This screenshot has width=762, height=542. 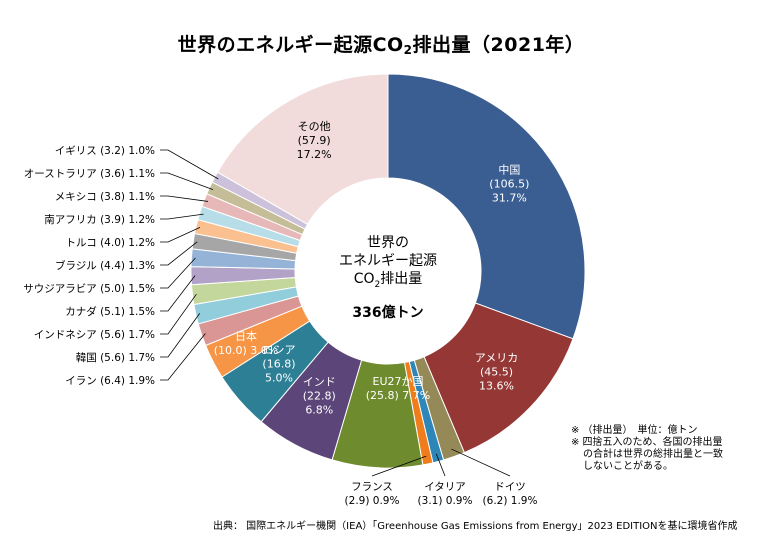 What do you see at coordinates (115, 358) in the screenshot?
I see `slice-10-label: 韓国 (5.6) 1.7%` at bounding box center [115, 358].